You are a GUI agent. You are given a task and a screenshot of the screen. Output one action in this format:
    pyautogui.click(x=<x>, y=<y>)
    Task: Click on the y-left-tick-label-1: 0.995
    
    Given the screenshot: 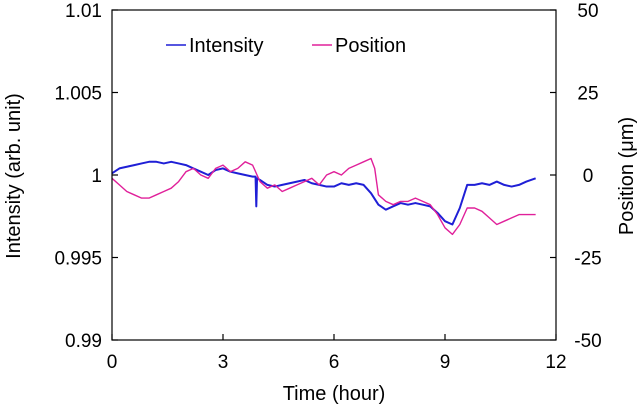 What is the action you would take?
    pyautogui.click(x=78, y=259)
    